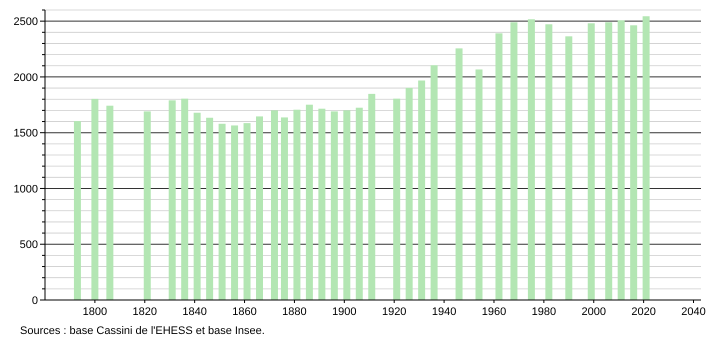 Image resolution: width=710 pixels, height=340 pixels. Describe the element at coordinates (544, 312) in the screenshot. I see `x-tick-label: 1980` at that location.